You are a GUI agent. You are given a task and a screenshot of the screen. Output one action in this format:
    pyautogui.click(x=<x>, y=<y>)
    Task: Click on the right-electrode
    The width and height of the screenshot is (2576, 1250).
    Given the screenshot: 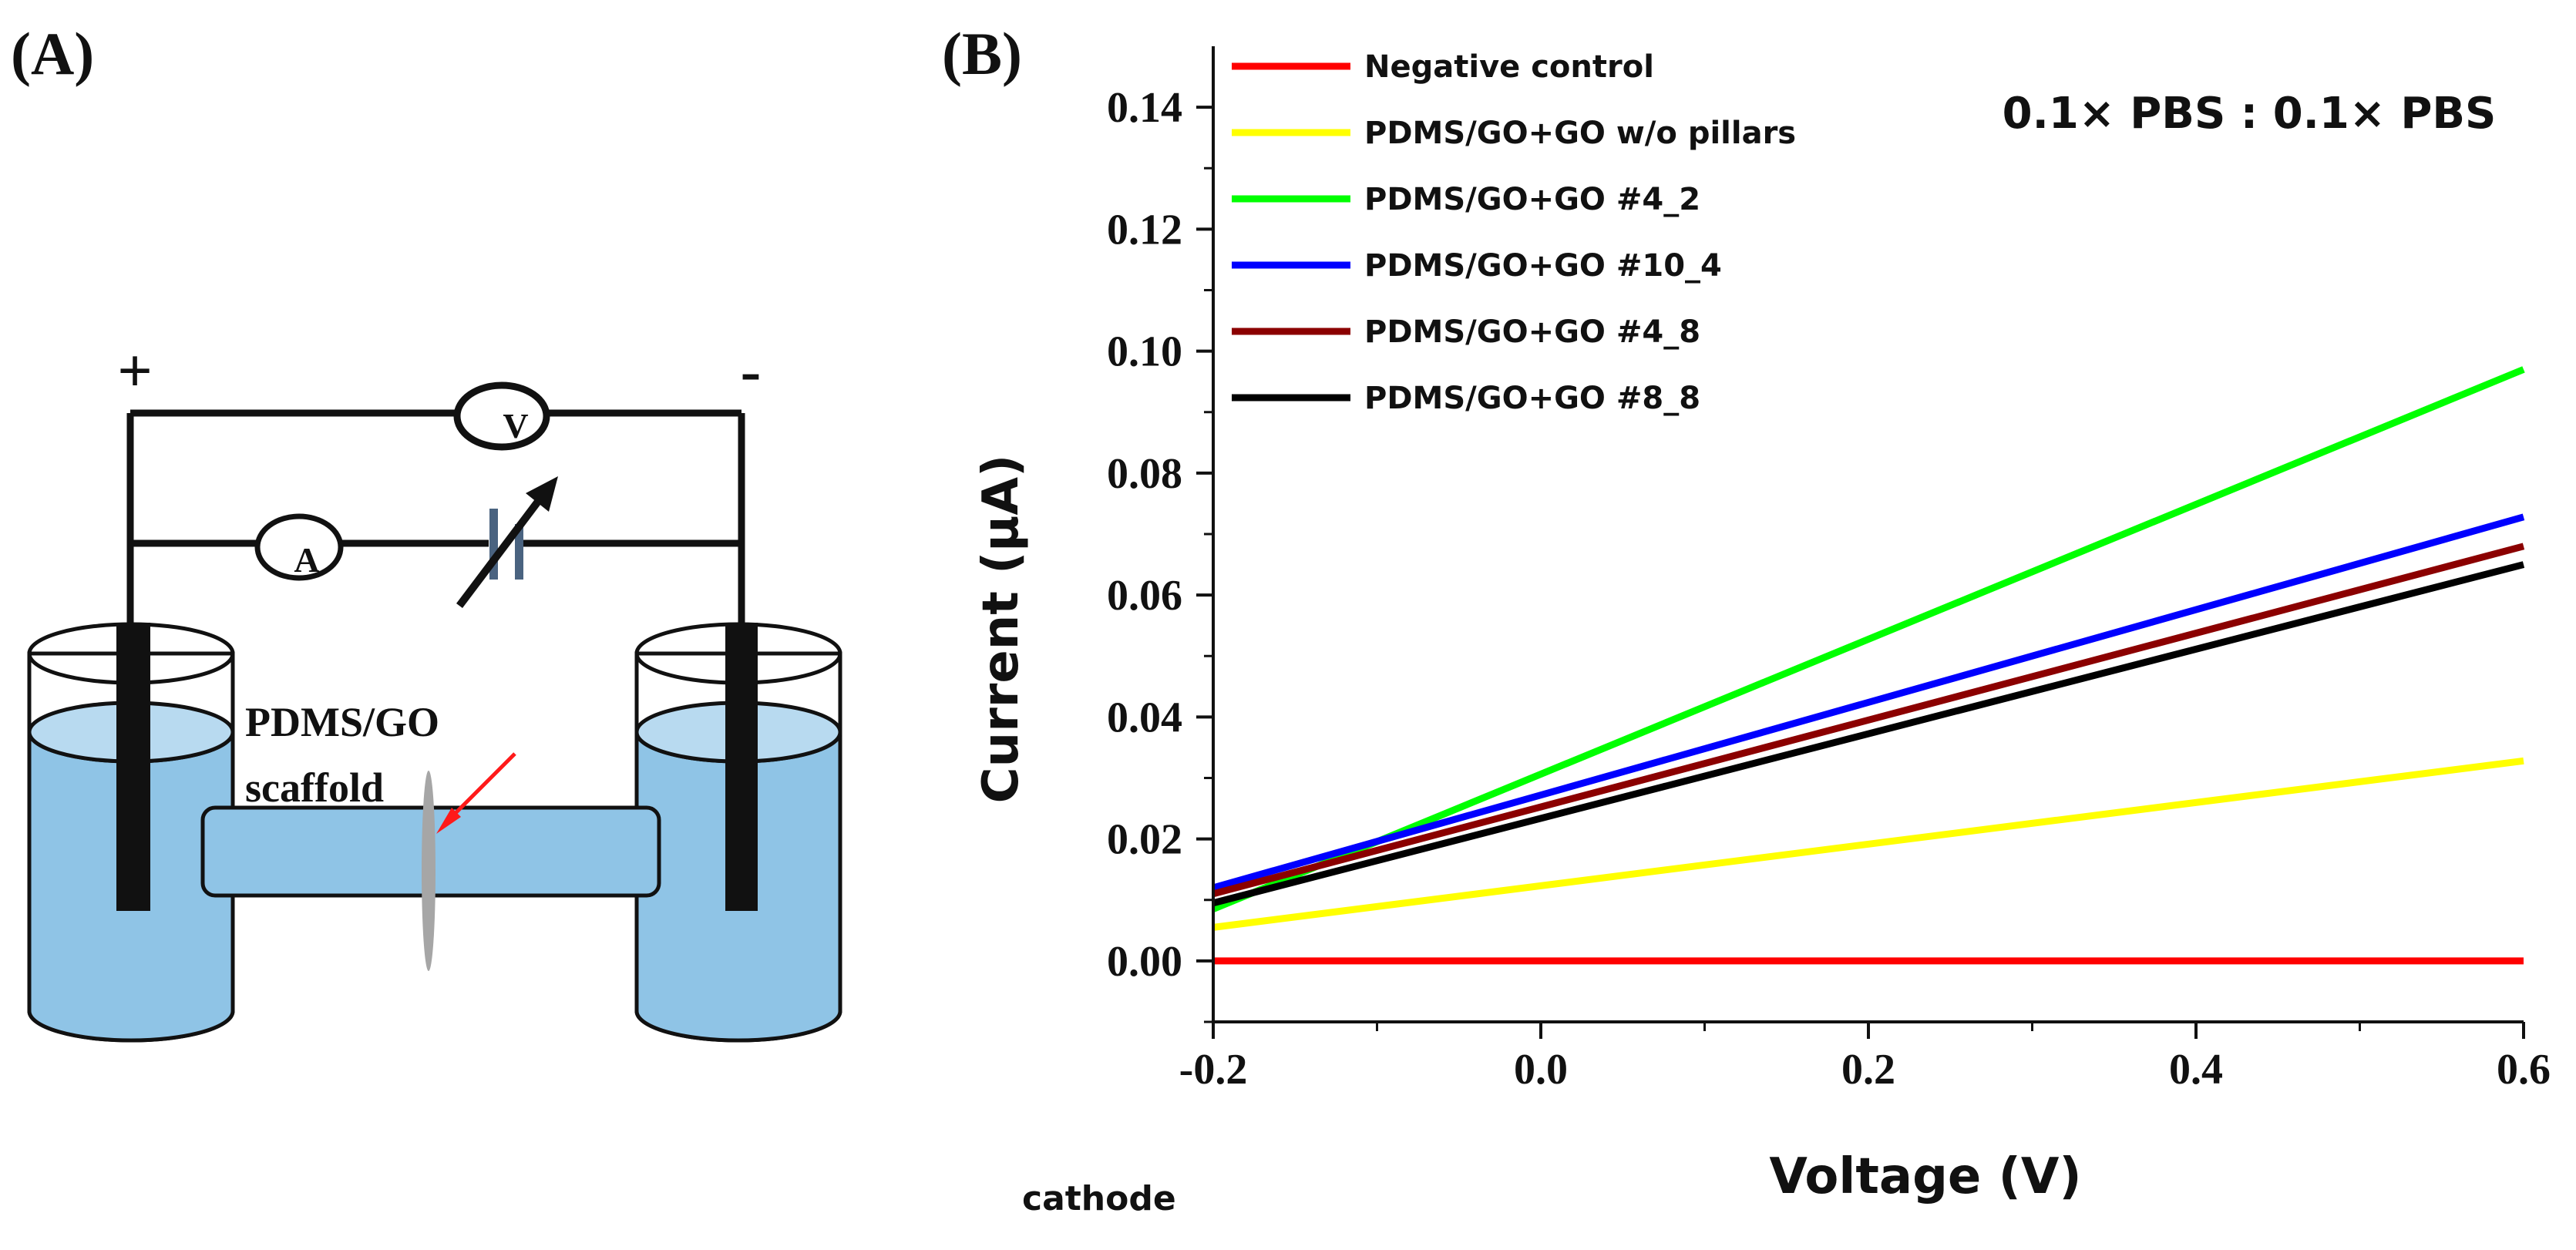 What is the action you would take?
    pyautogui.click(x=741, y=767)
    